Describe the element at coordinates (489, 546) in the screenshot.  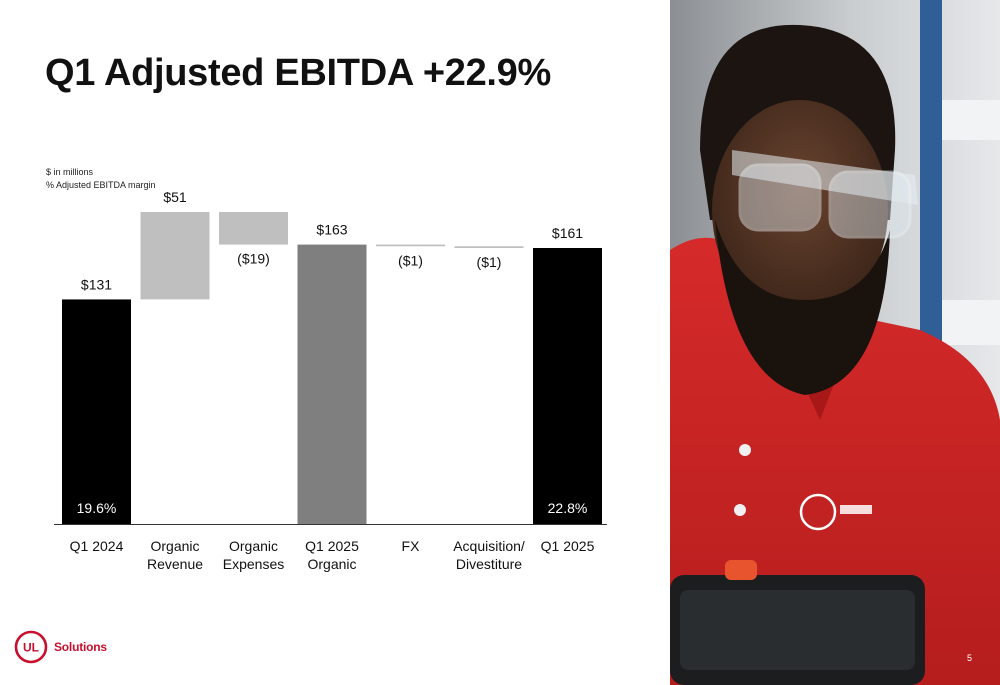
I see `category-label-6-line-1: Acquisition/` at that location.